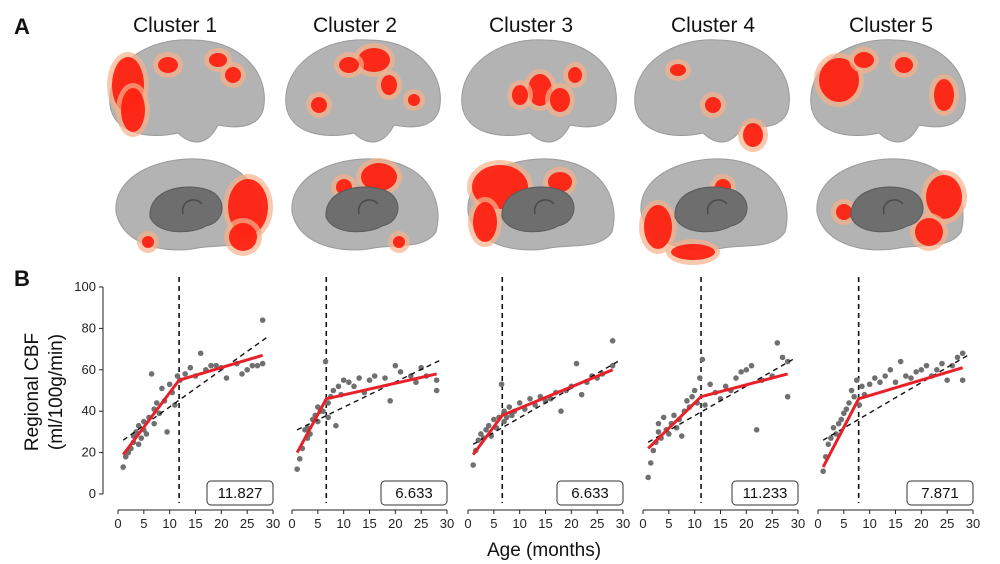 The height and width of the screenshot is (564, 1000). What do you see at coordinates (22, 278) in the screenshot?
I see `panel-label-b: B` at bounding box center [22, 278].